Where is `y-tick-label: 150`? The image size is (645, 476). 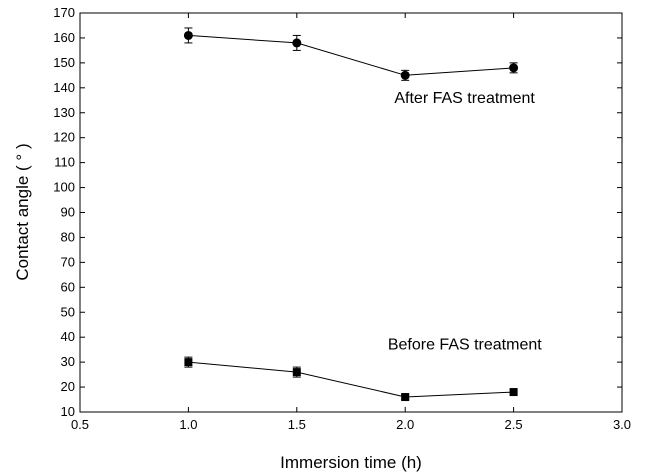
y-tick-label: 150 is located at coordinates (64, 62).